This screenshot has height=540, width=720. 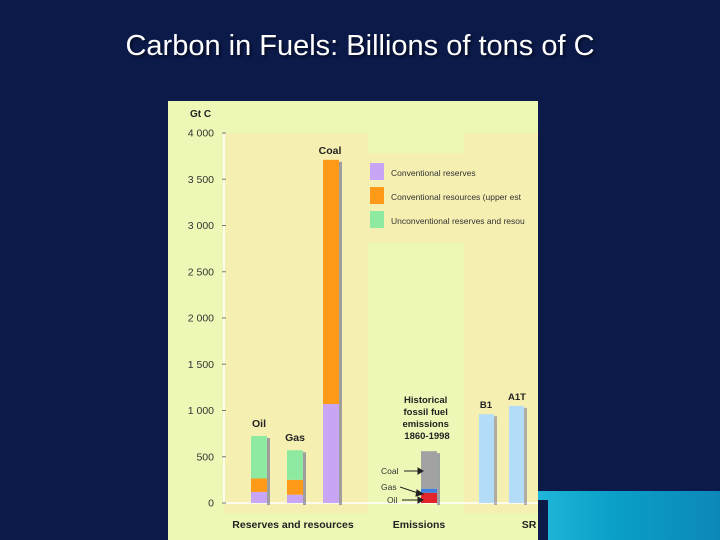 I want to click on y-tick-label: 1 500, so click(x=201, y=365).